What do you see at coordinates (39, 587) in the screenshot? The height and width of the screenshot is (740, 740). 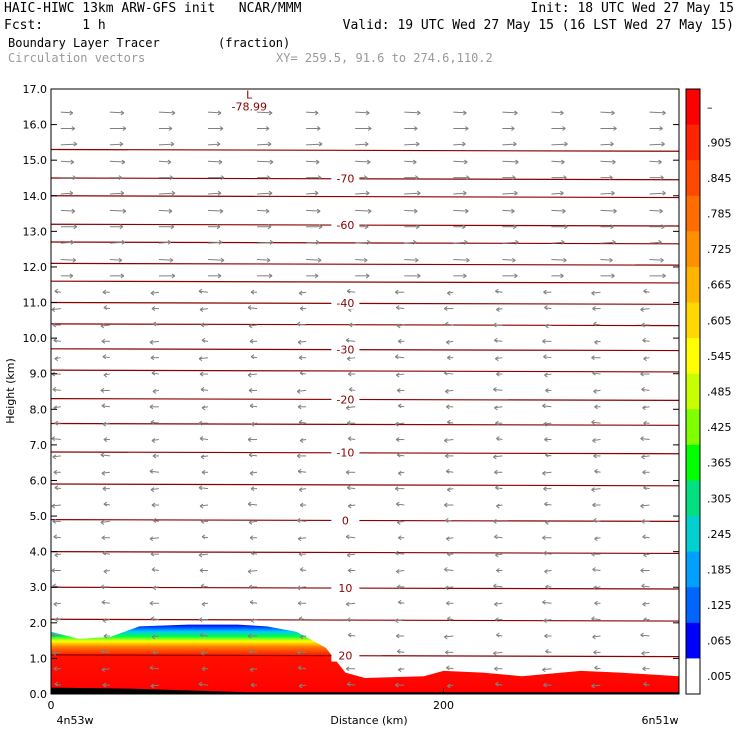 I see `y-tick-label: 3.0` at bounding box center [39, 587].